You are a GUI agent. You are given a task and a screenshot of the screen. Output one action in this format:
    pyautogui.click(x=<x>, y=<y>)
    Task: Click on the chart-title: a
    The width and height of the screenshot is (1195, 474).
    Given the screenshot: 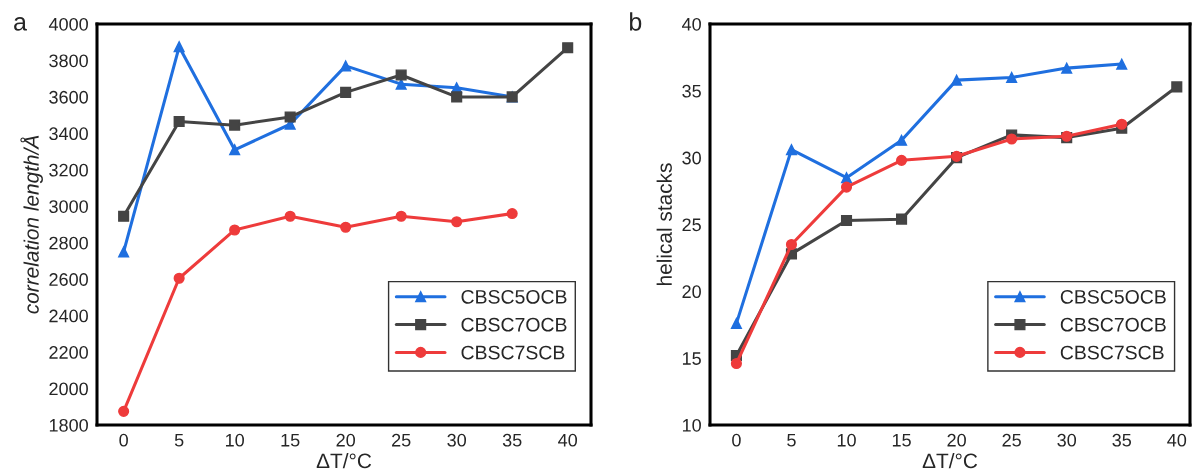 What is the action you would take?
    pyautogui.click(x=20, y=24)
    